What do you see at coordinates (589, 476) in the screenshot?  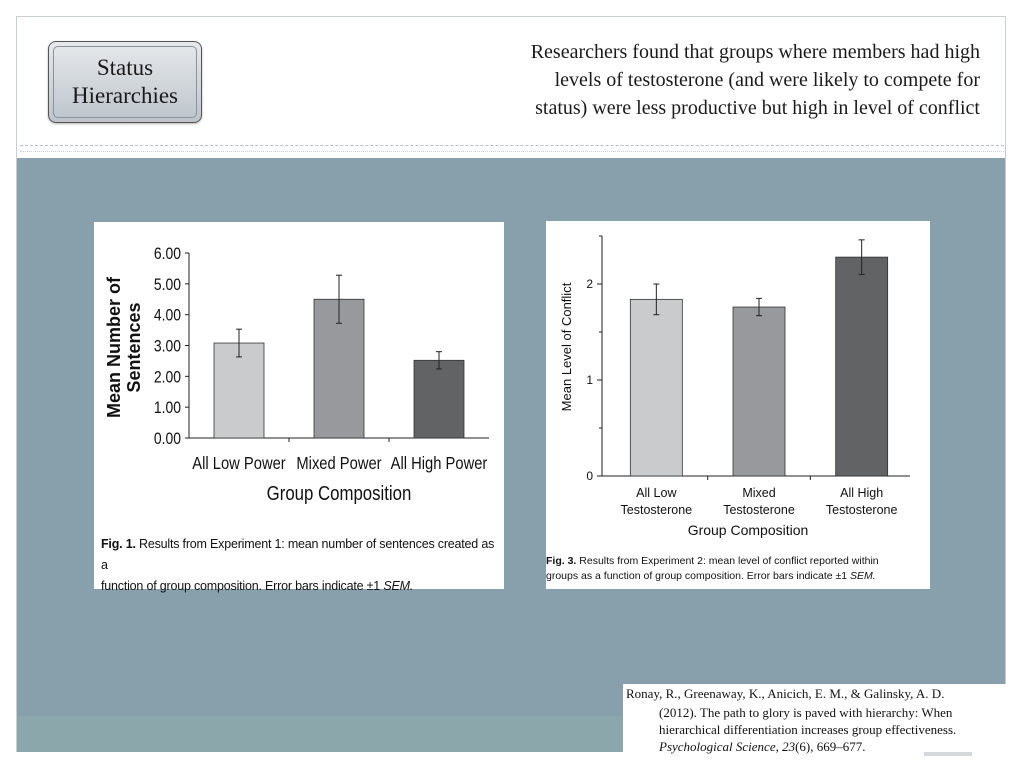 I see `y-tick-label: 0` at bounding box center [589, 476].